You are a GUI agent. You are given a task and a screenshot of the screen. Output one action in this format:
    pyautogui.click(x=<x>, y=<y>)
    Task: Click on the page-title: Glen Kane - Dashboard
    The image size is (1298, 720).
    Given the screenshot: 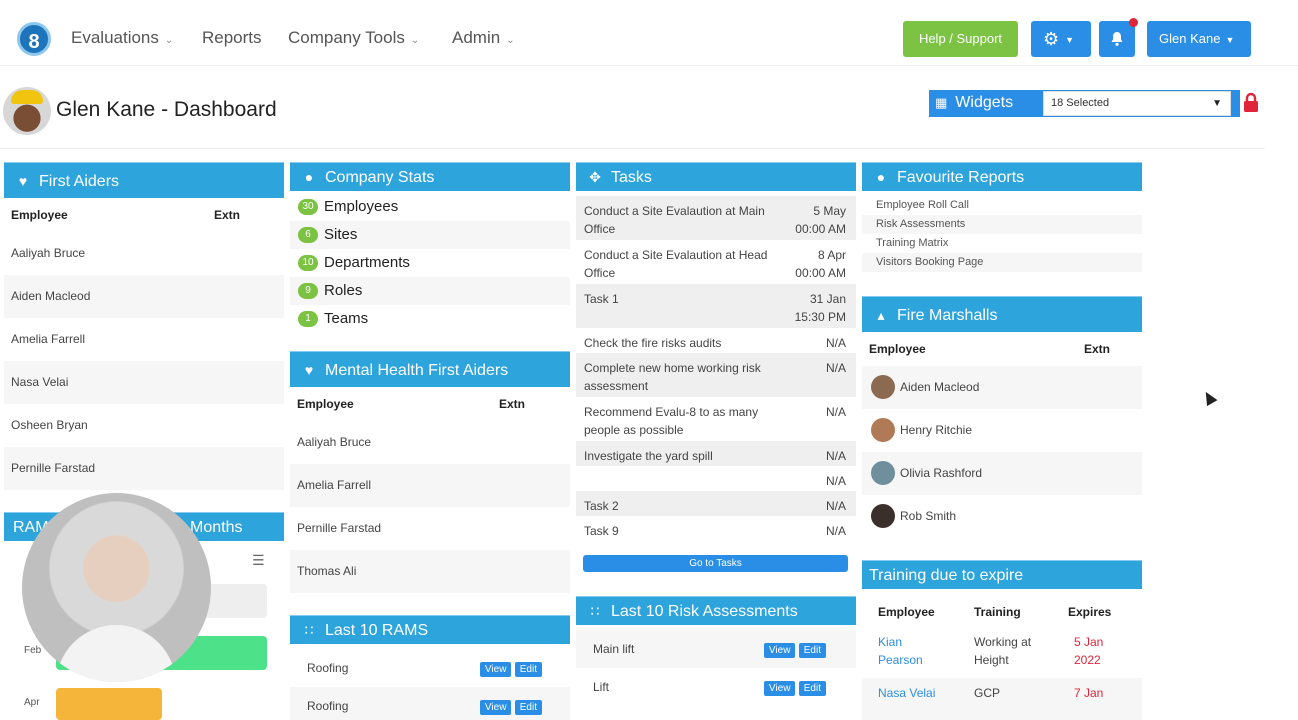 What is the action you would take?
    pyautogui.click(x=166, y=109)
    